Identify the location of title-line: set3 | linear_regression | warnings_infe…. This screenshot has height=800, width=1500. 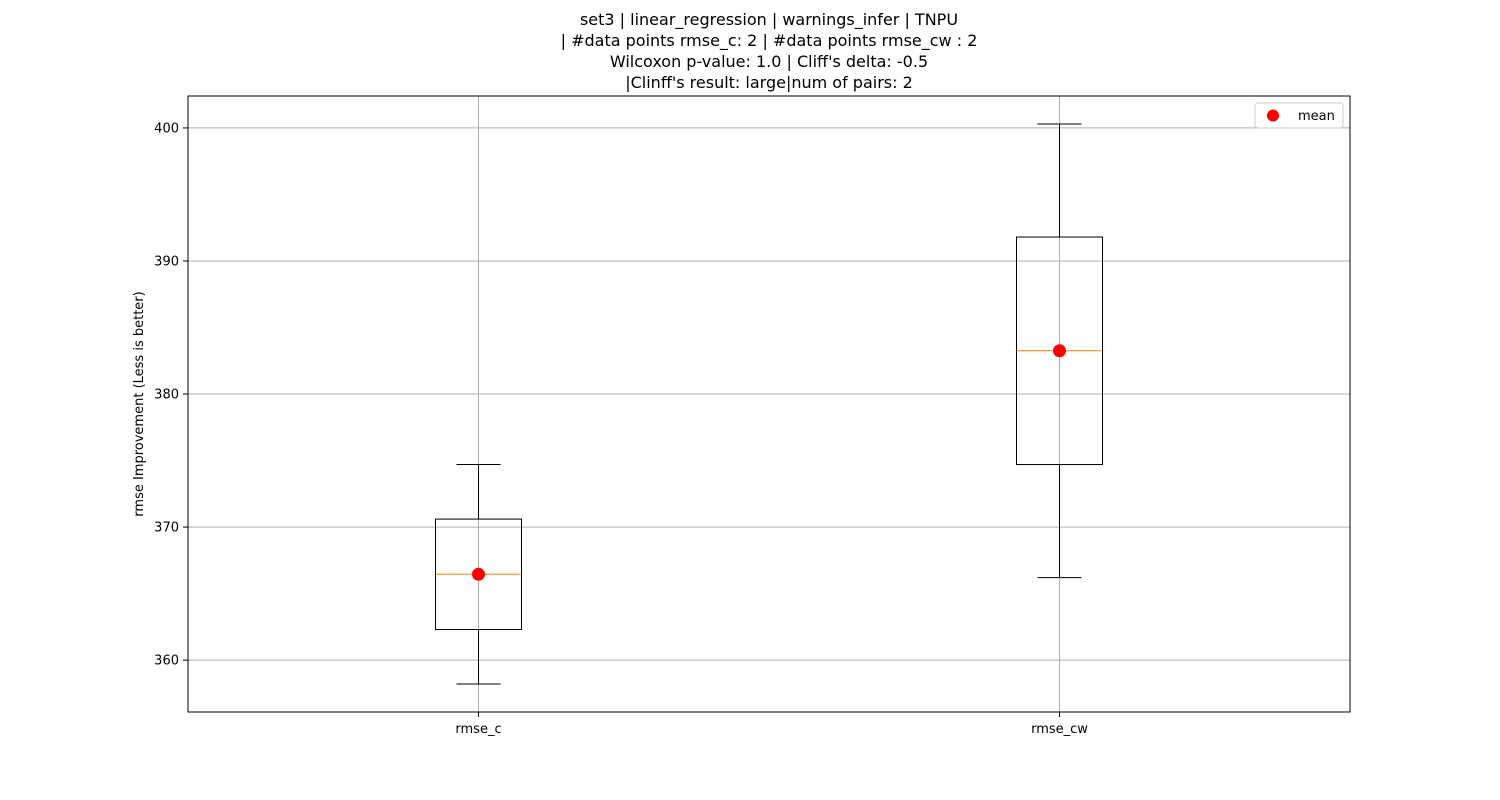
(769, 20).